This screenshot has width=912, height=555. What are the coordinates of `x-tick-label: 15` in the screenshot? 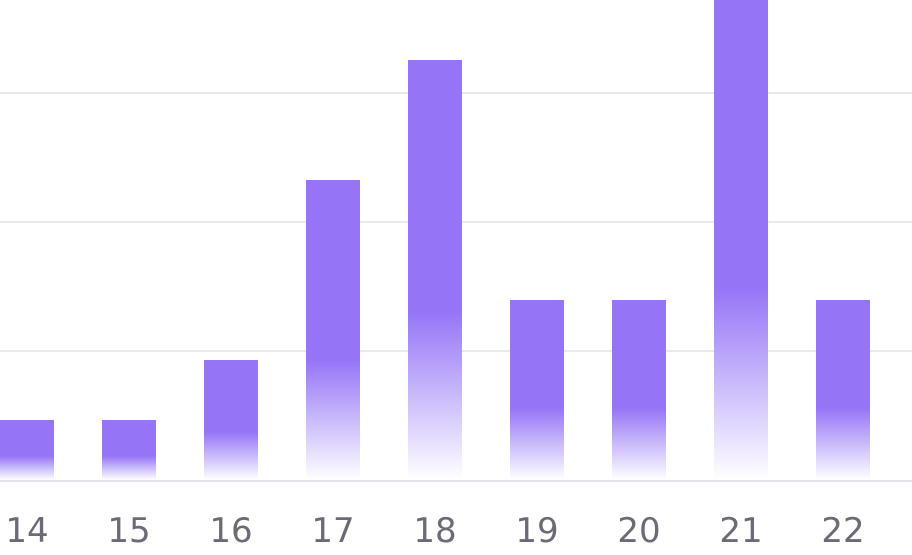 It's located at (128, 531).